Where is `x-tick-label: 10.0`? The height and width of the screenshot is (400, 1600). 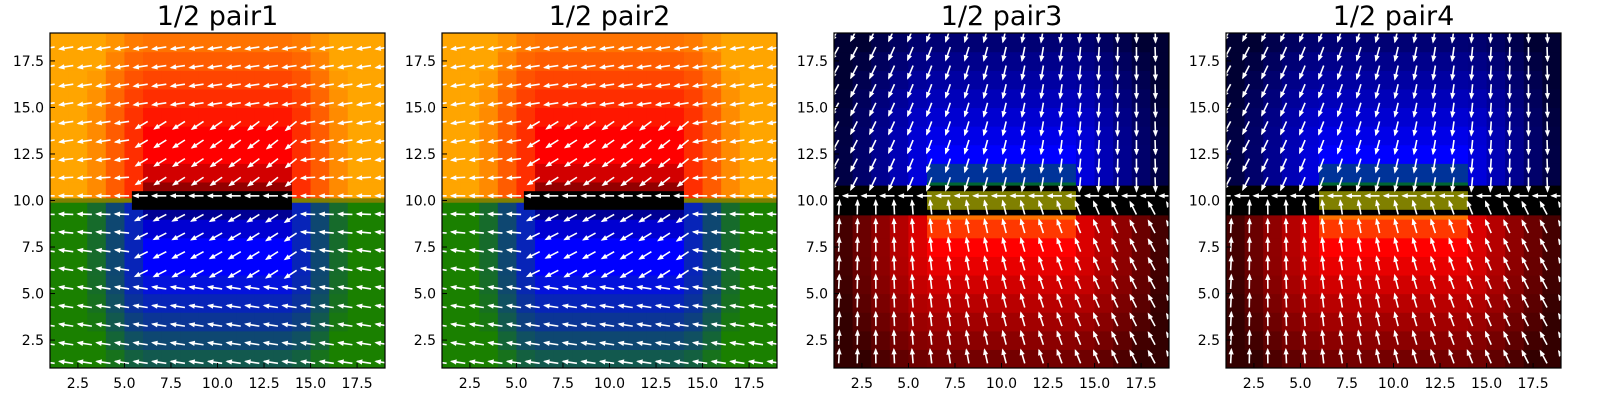
x-tick-label: 10.0 is located at coordinates (217, 384).